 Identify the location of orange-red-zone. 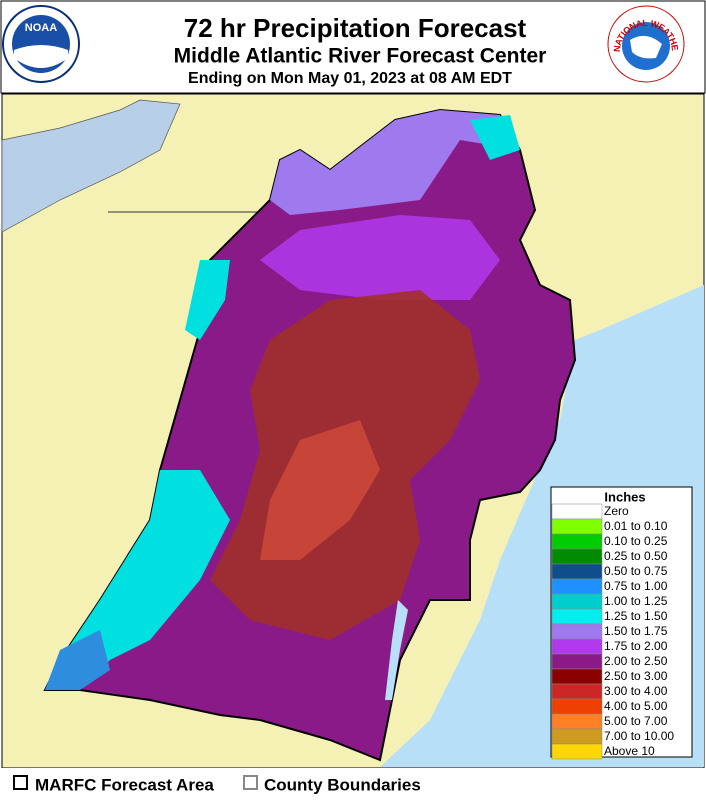
(320, 490).